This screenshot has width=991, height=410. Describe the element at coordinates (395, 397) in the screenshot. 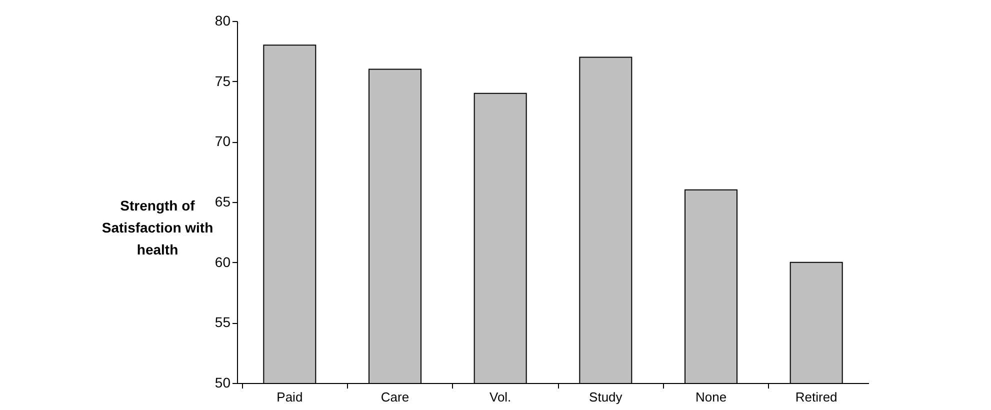

I see `x-tick-label: Care` at that location.